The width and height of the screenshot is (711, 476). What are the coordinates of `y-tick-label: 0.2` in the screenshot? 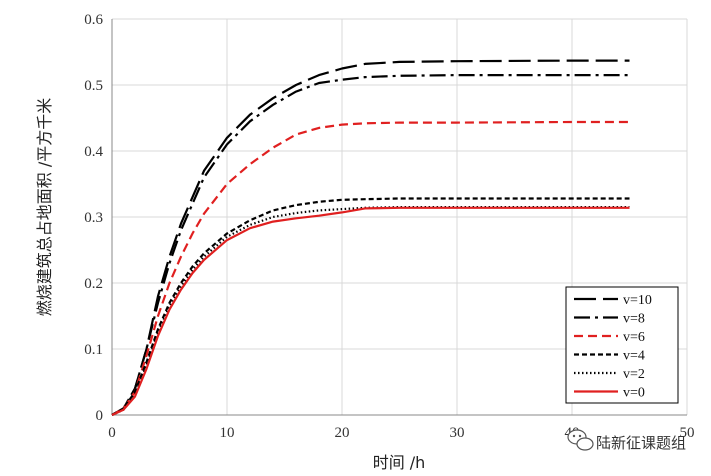 It's located at (93, 284).